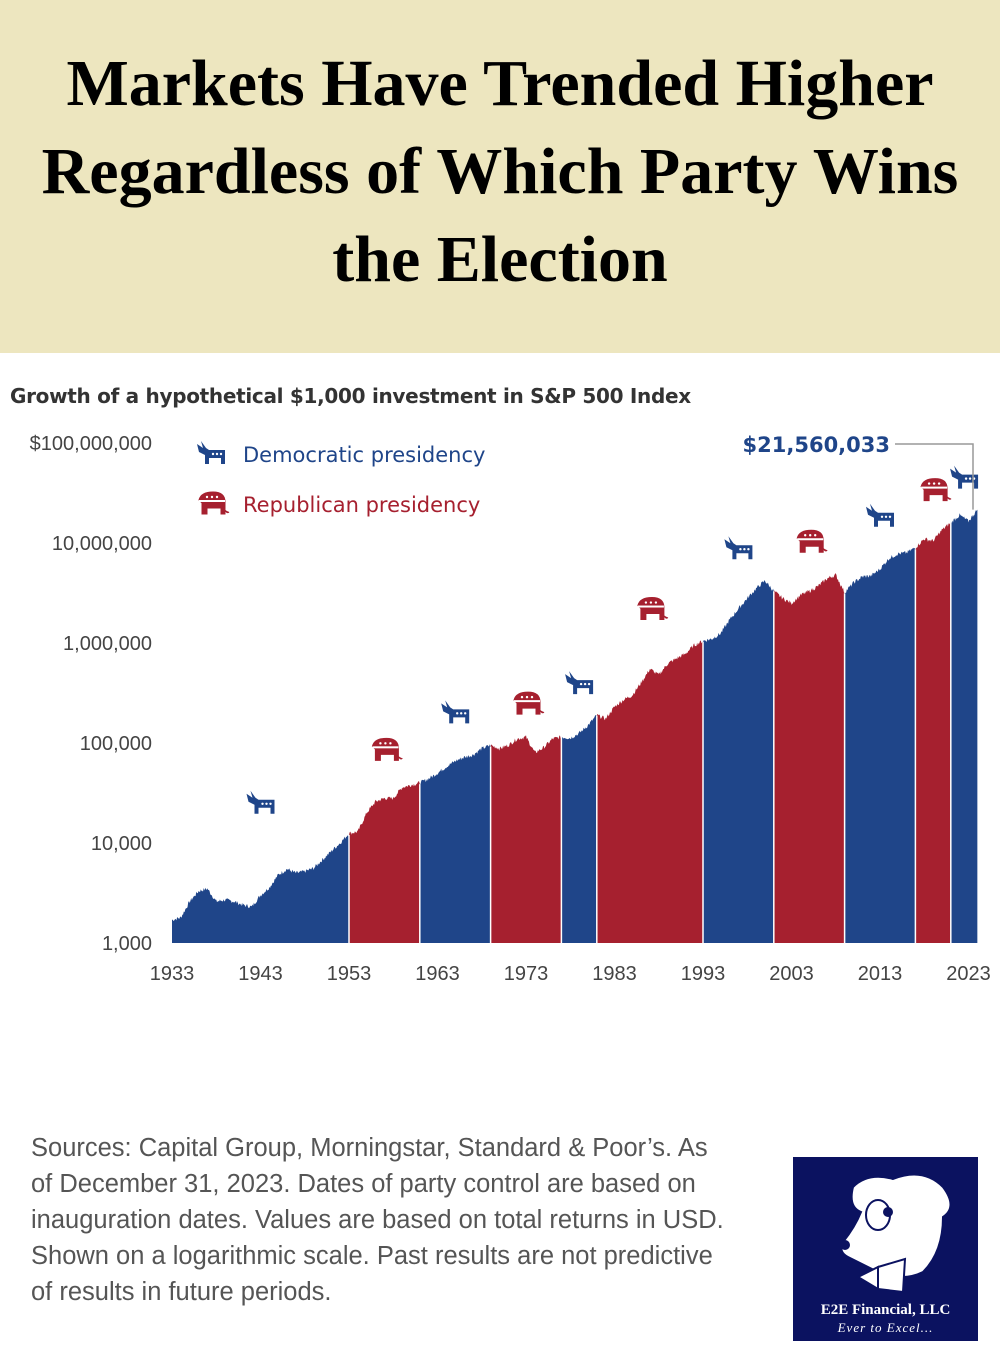 The image size is (1000, 1365). I want to click on x-tick-label: 1953, so click(349, 974).